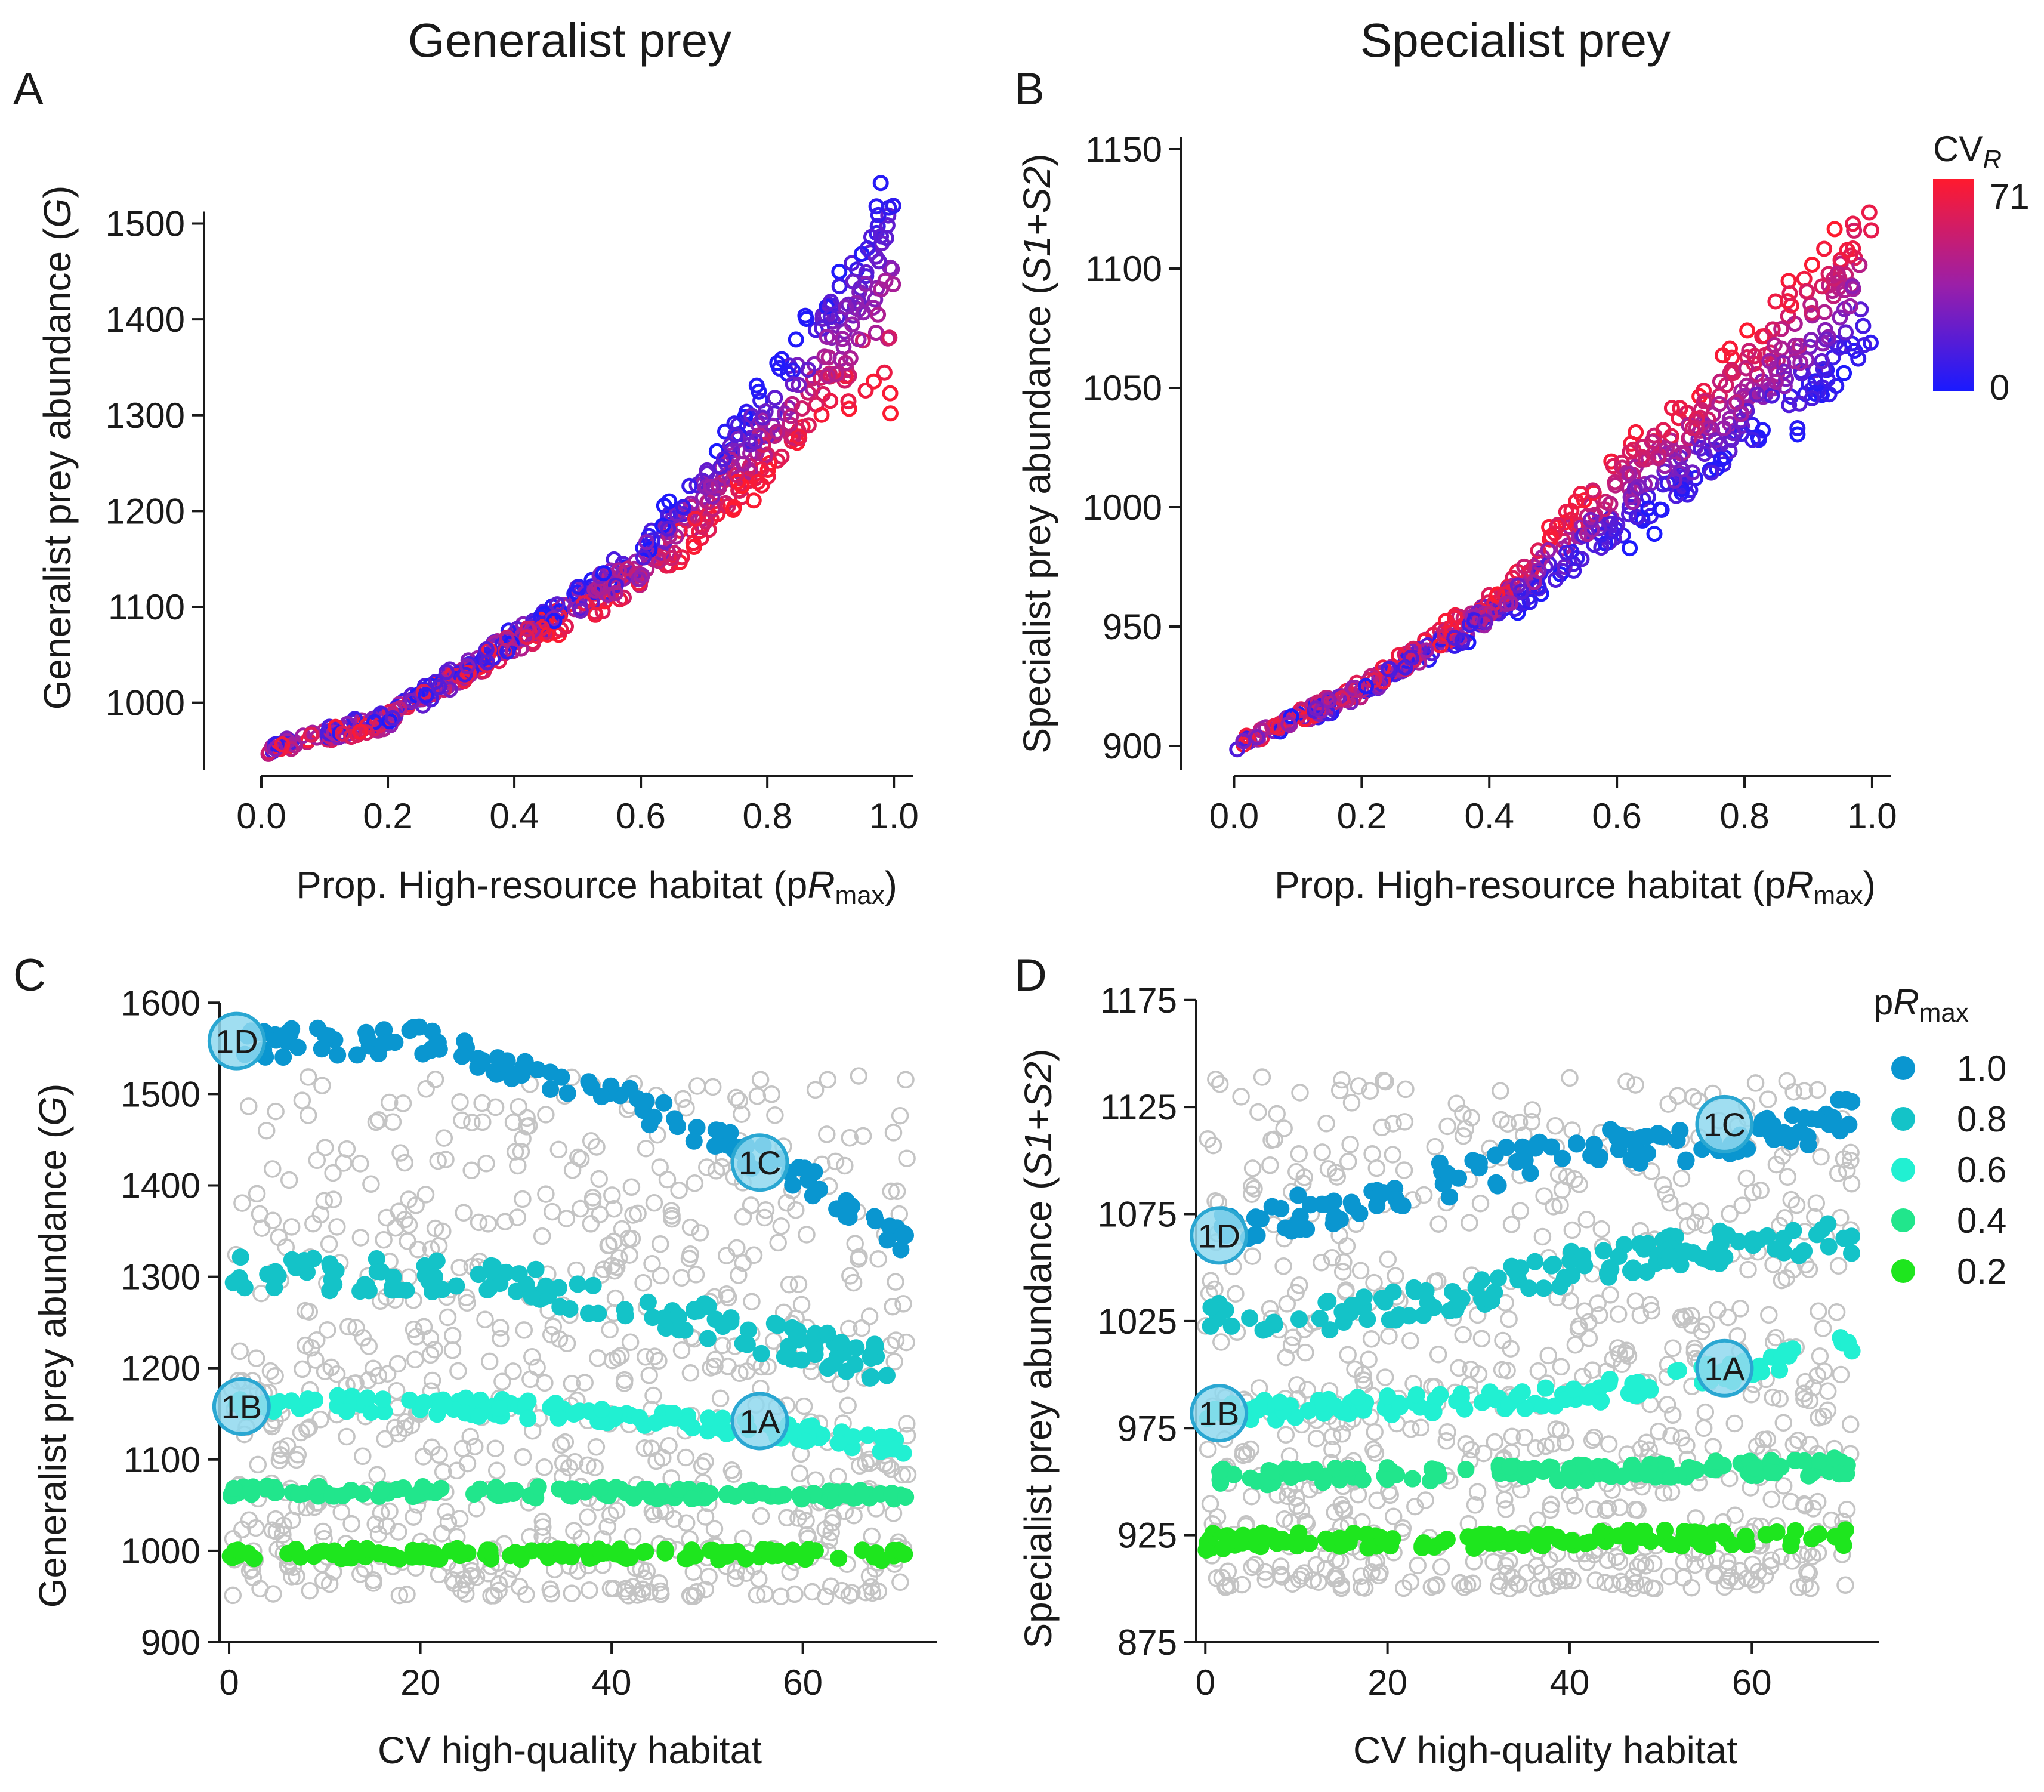  What do you see at coordinates (1489, 816) in the screenshot?
I see `panel-b-xtick-label: 0.4` at bounding box center [1489, 816].